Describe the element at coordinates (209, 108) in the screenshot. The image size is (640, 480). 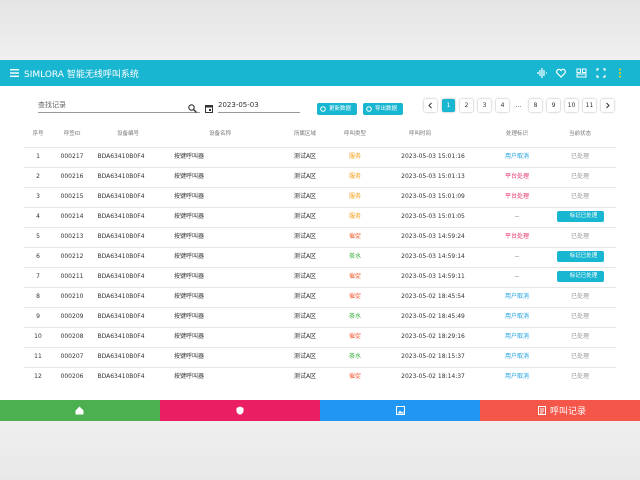
I see `calendar-icon` at that location.